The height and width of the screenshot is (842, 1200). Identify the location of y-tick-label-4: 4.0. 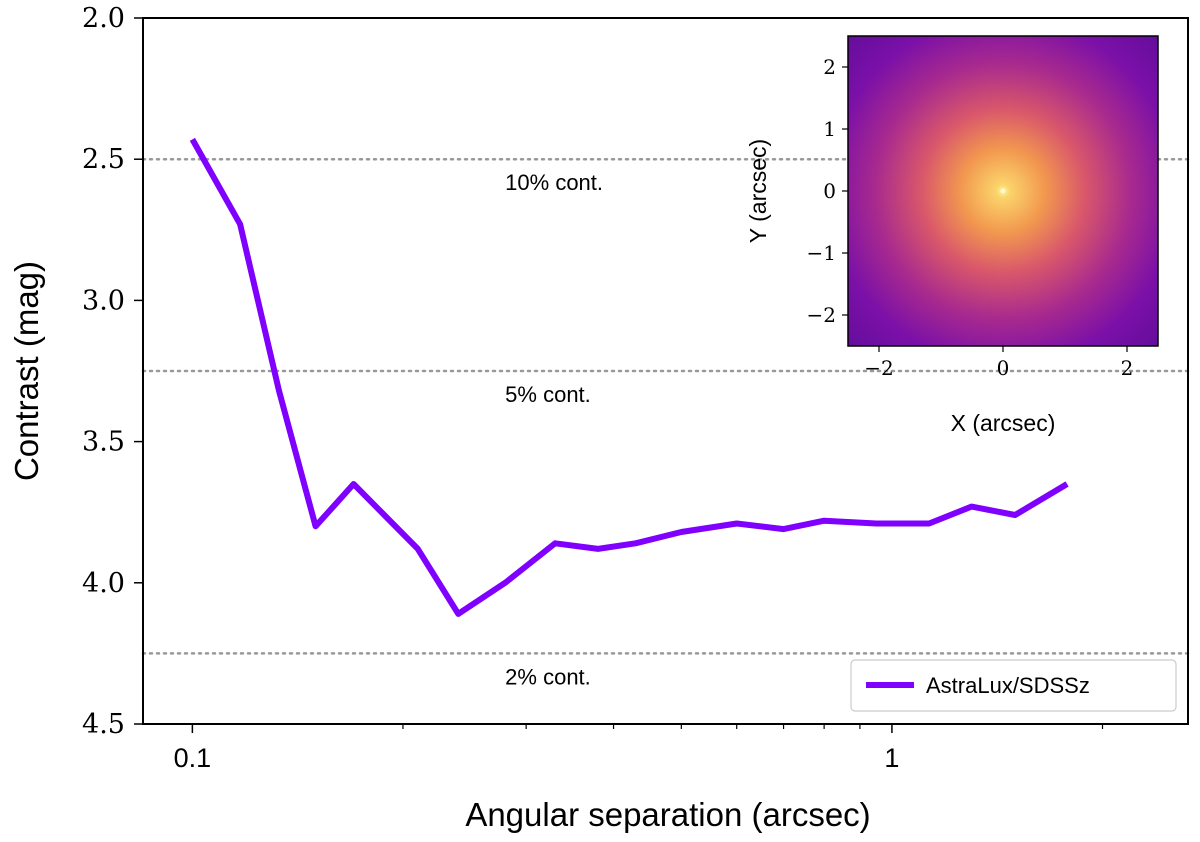
(103, 583).